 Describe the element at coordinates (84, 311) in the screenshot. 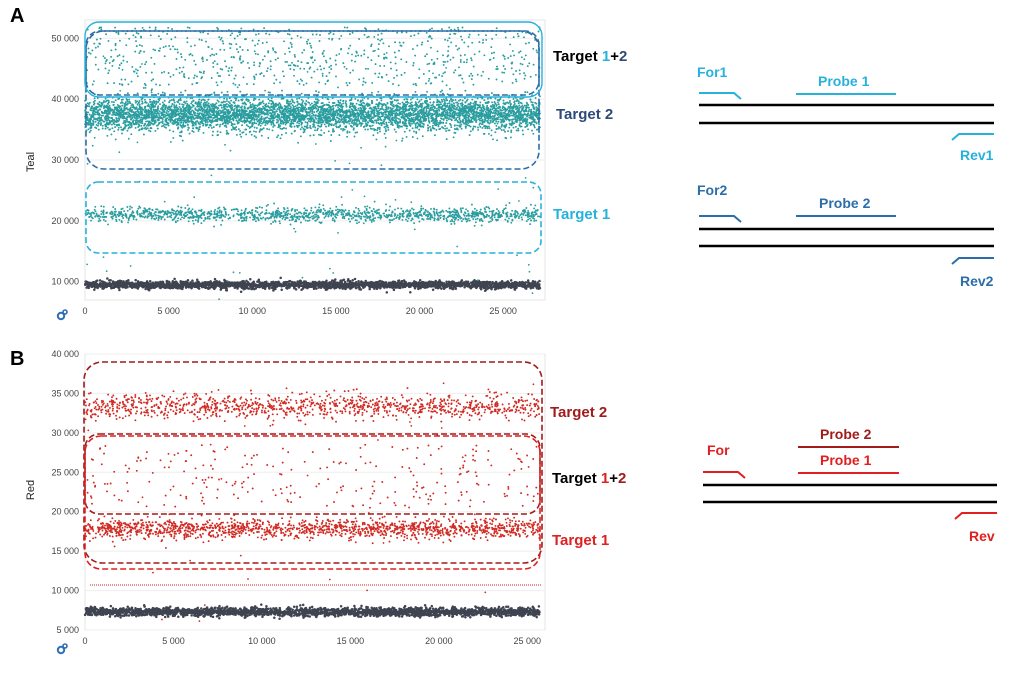

I see `x-tick-label: 0` at that location.